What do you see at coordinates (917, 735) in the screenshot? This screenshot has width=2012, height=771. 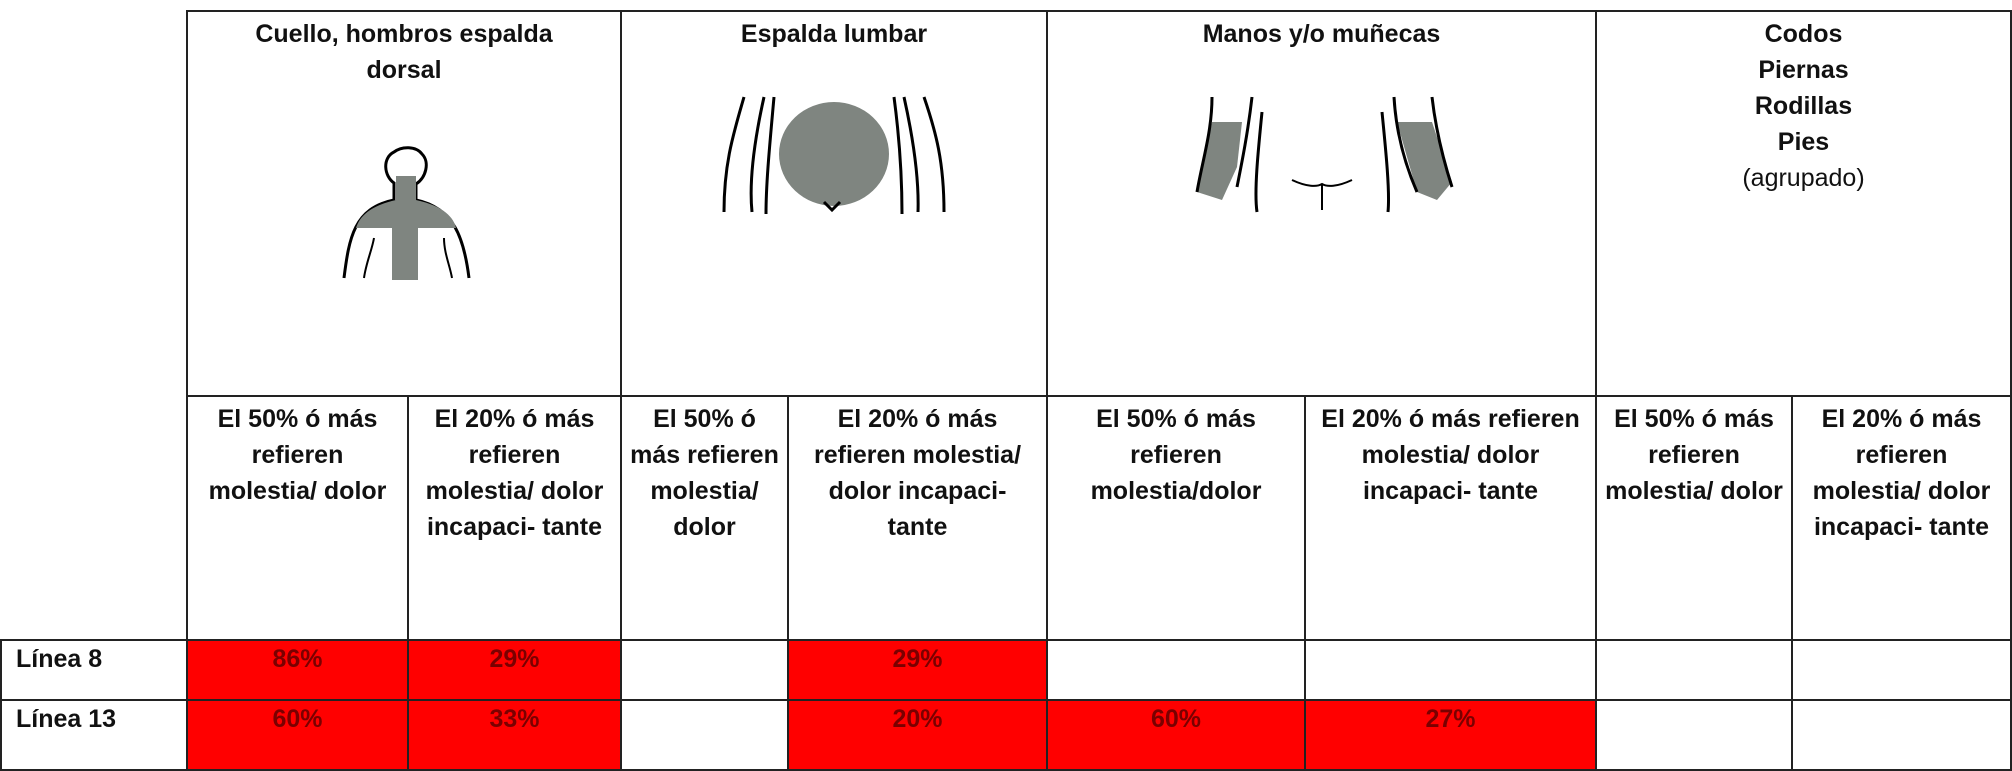 I see `value-cell: 20%` at bounding box center [917, 735].